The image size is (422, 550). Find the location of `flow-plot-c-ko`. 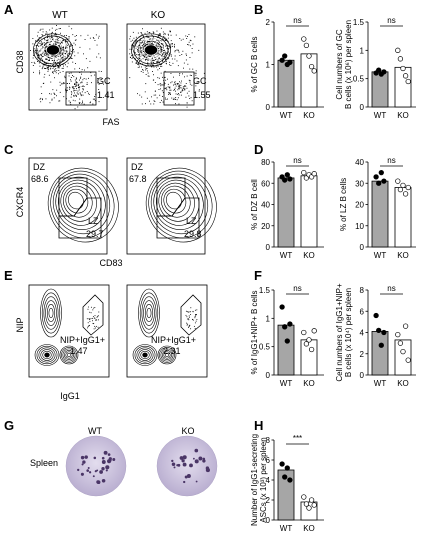

flow-plot-c-ko is located at coordinates (166, 206).